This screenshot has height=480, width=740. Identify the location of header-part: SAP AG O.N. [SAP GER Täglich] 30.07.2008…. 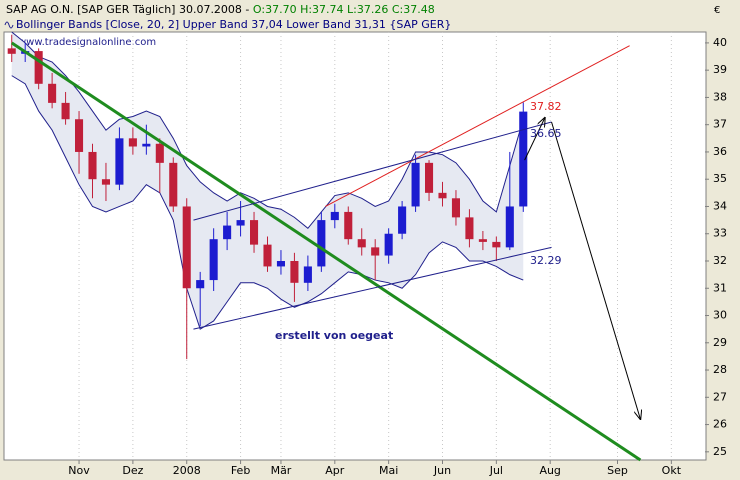
(129, 9).